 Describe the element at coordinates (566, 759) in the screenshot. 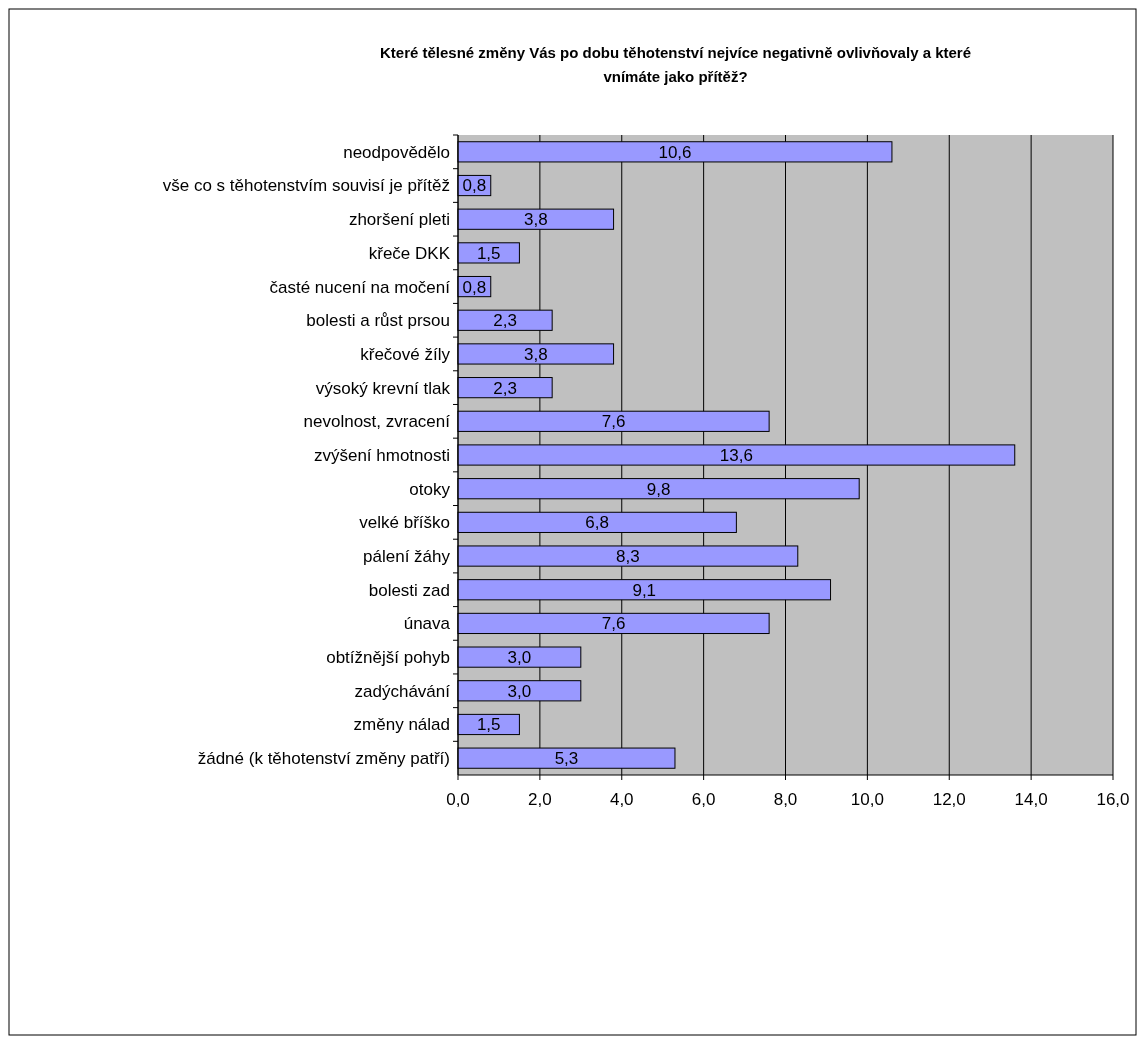

I see `data-label: 5,3` at that location.